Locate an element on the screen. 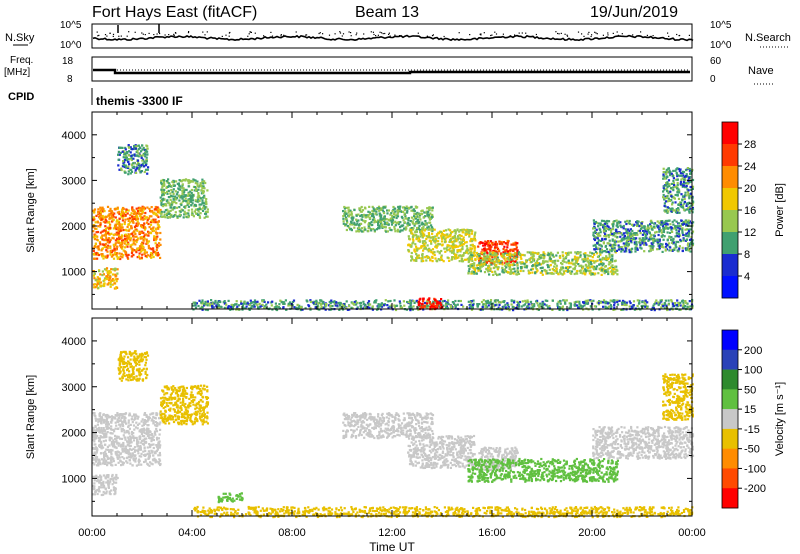 Image resolution: width=800 pixels, height=554 pixels. beam-title: Beam 13 is located at coordinates (387, 12).